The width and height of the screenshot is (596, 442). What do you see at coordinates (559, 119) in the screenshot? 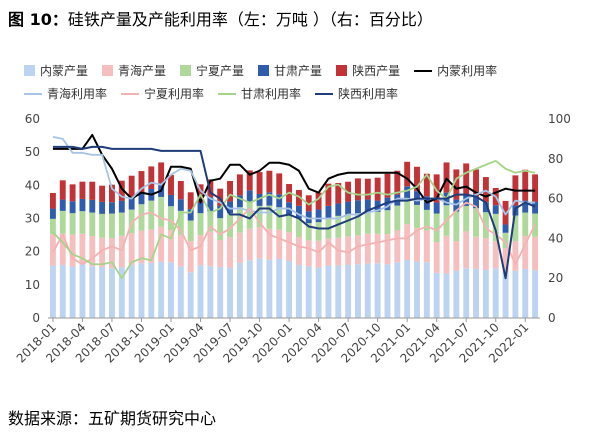
I see `y-right-tick-label: 100` at bounding box center [559, 119].